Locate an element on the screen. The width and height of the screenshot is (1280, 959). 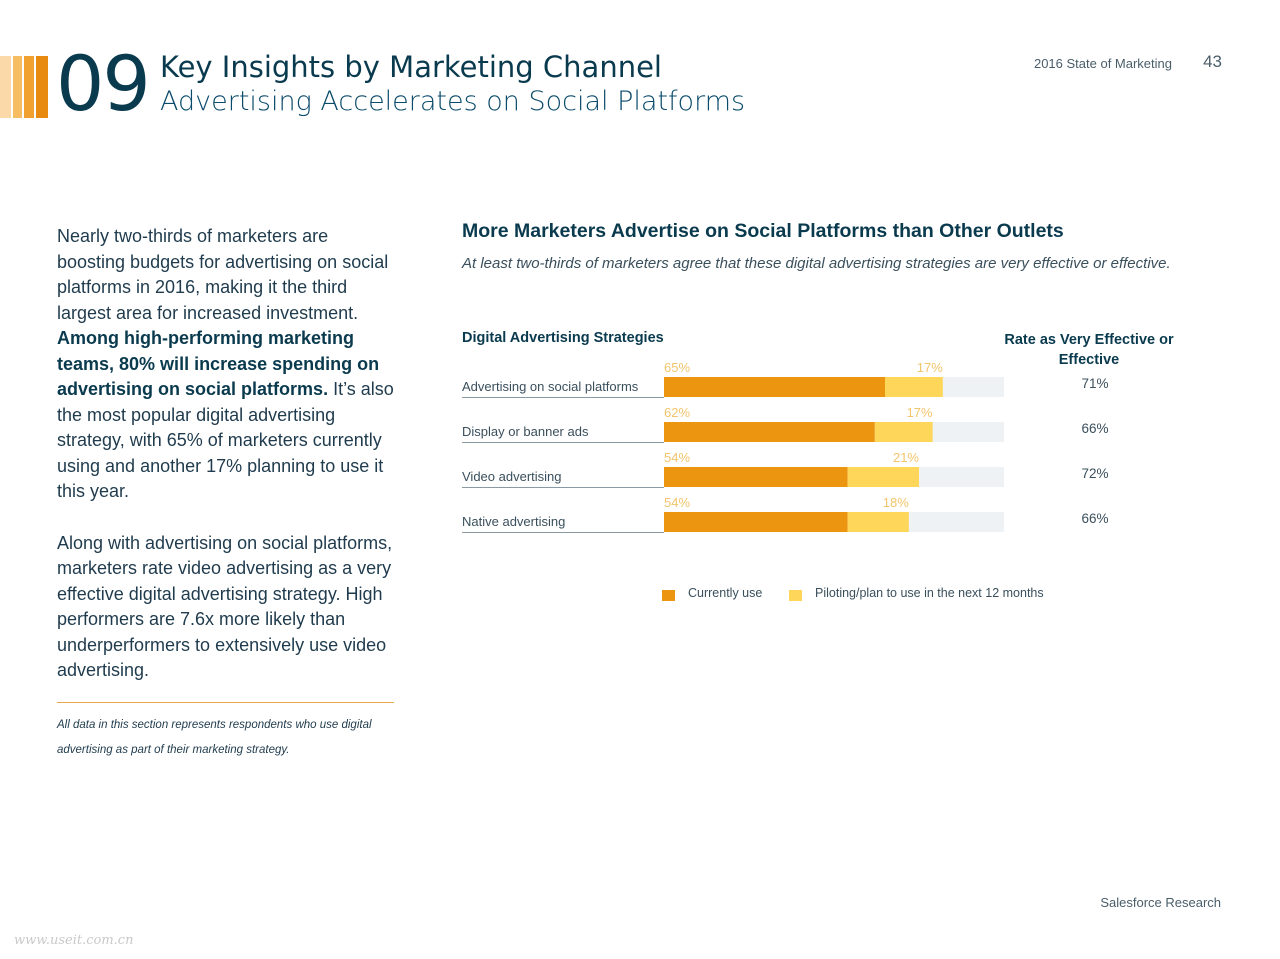
category-label: Video advertising is located at coordinates (512, 476).